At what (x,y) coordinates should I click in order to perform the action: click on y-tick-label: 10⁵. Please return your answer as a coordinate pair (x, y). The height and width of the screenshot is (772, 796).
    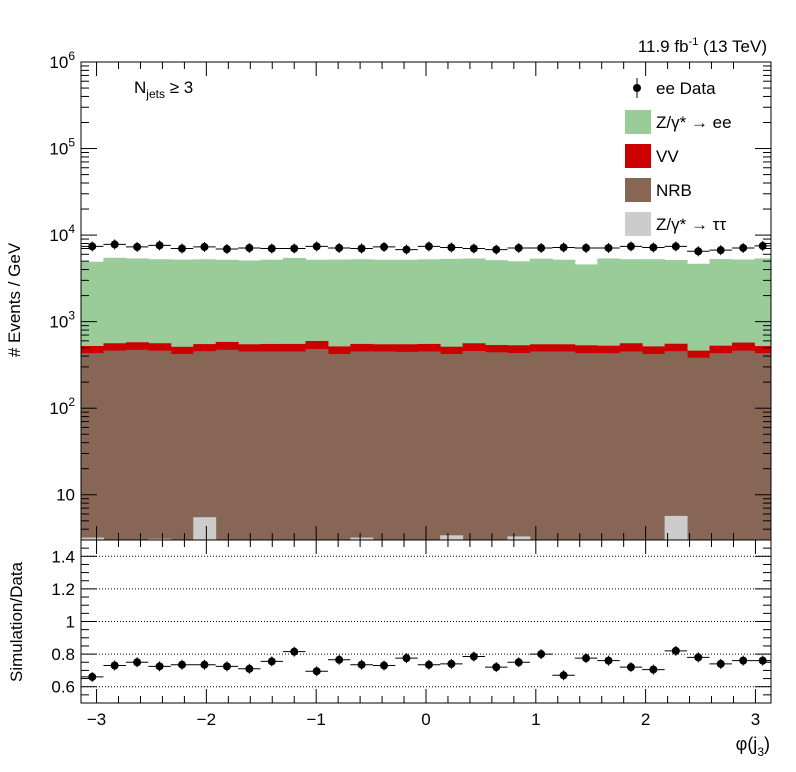
    Looking at the image, I should click on (62, 147).